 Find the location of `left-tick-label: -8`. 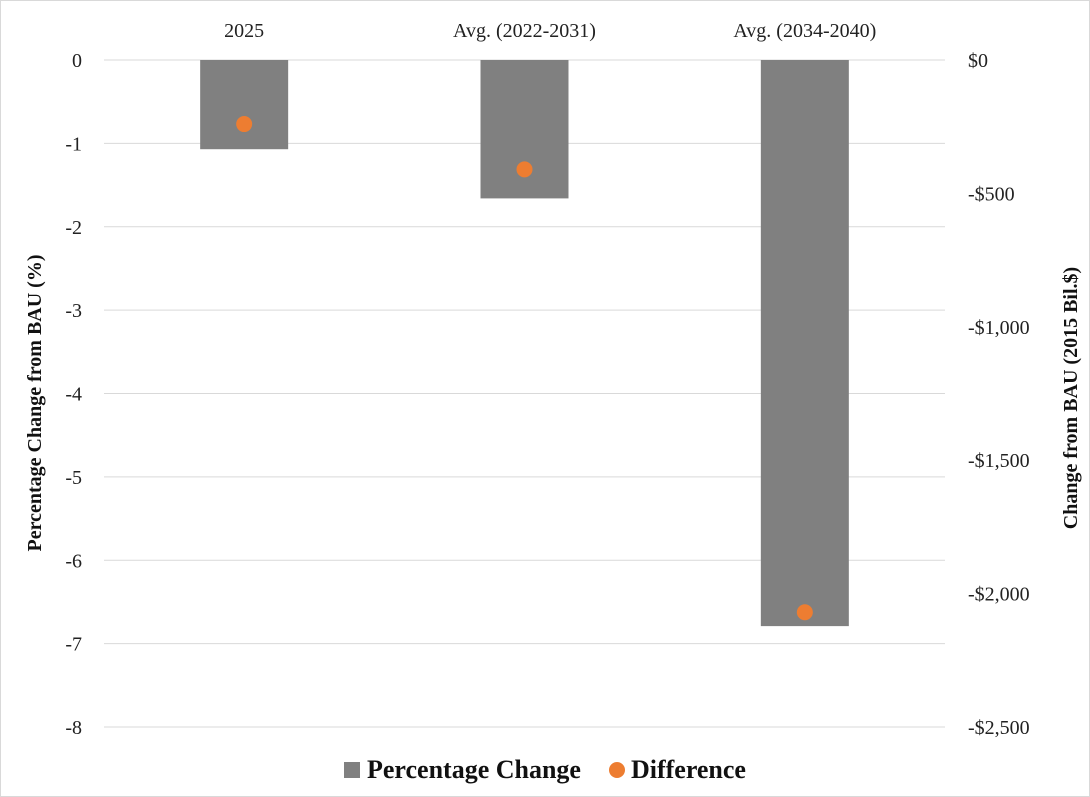

left-tick-label: -8 is located at coordinates (73, 728).